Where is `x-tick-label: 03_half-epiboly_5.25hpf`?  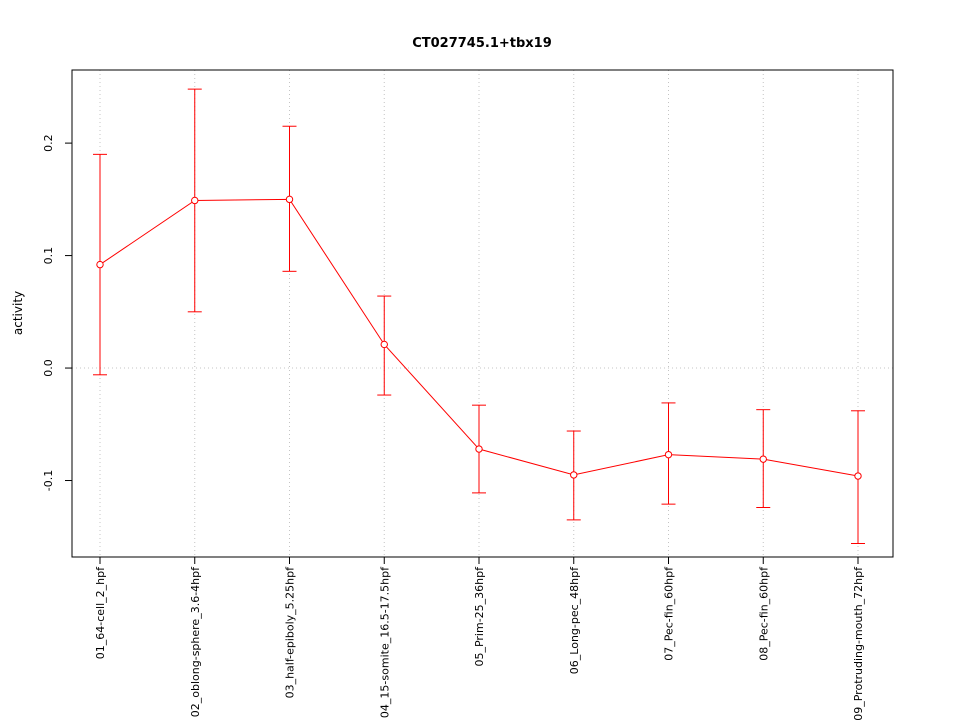 x-tick-label: 03_half-epiboly_5.25hpf is located at coordinates (290, 632).